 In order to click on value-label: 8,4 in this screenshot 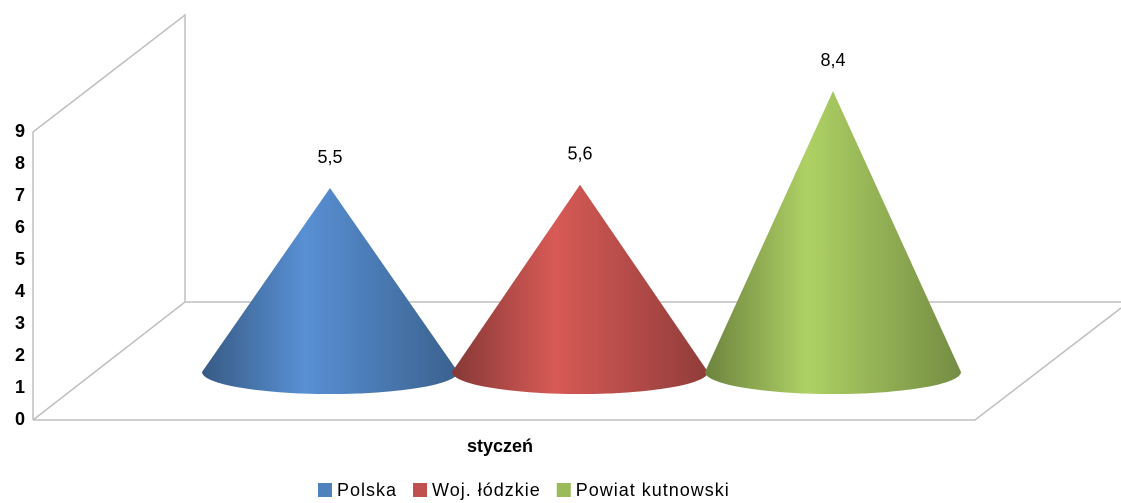, I will do `click(832, 60)`.